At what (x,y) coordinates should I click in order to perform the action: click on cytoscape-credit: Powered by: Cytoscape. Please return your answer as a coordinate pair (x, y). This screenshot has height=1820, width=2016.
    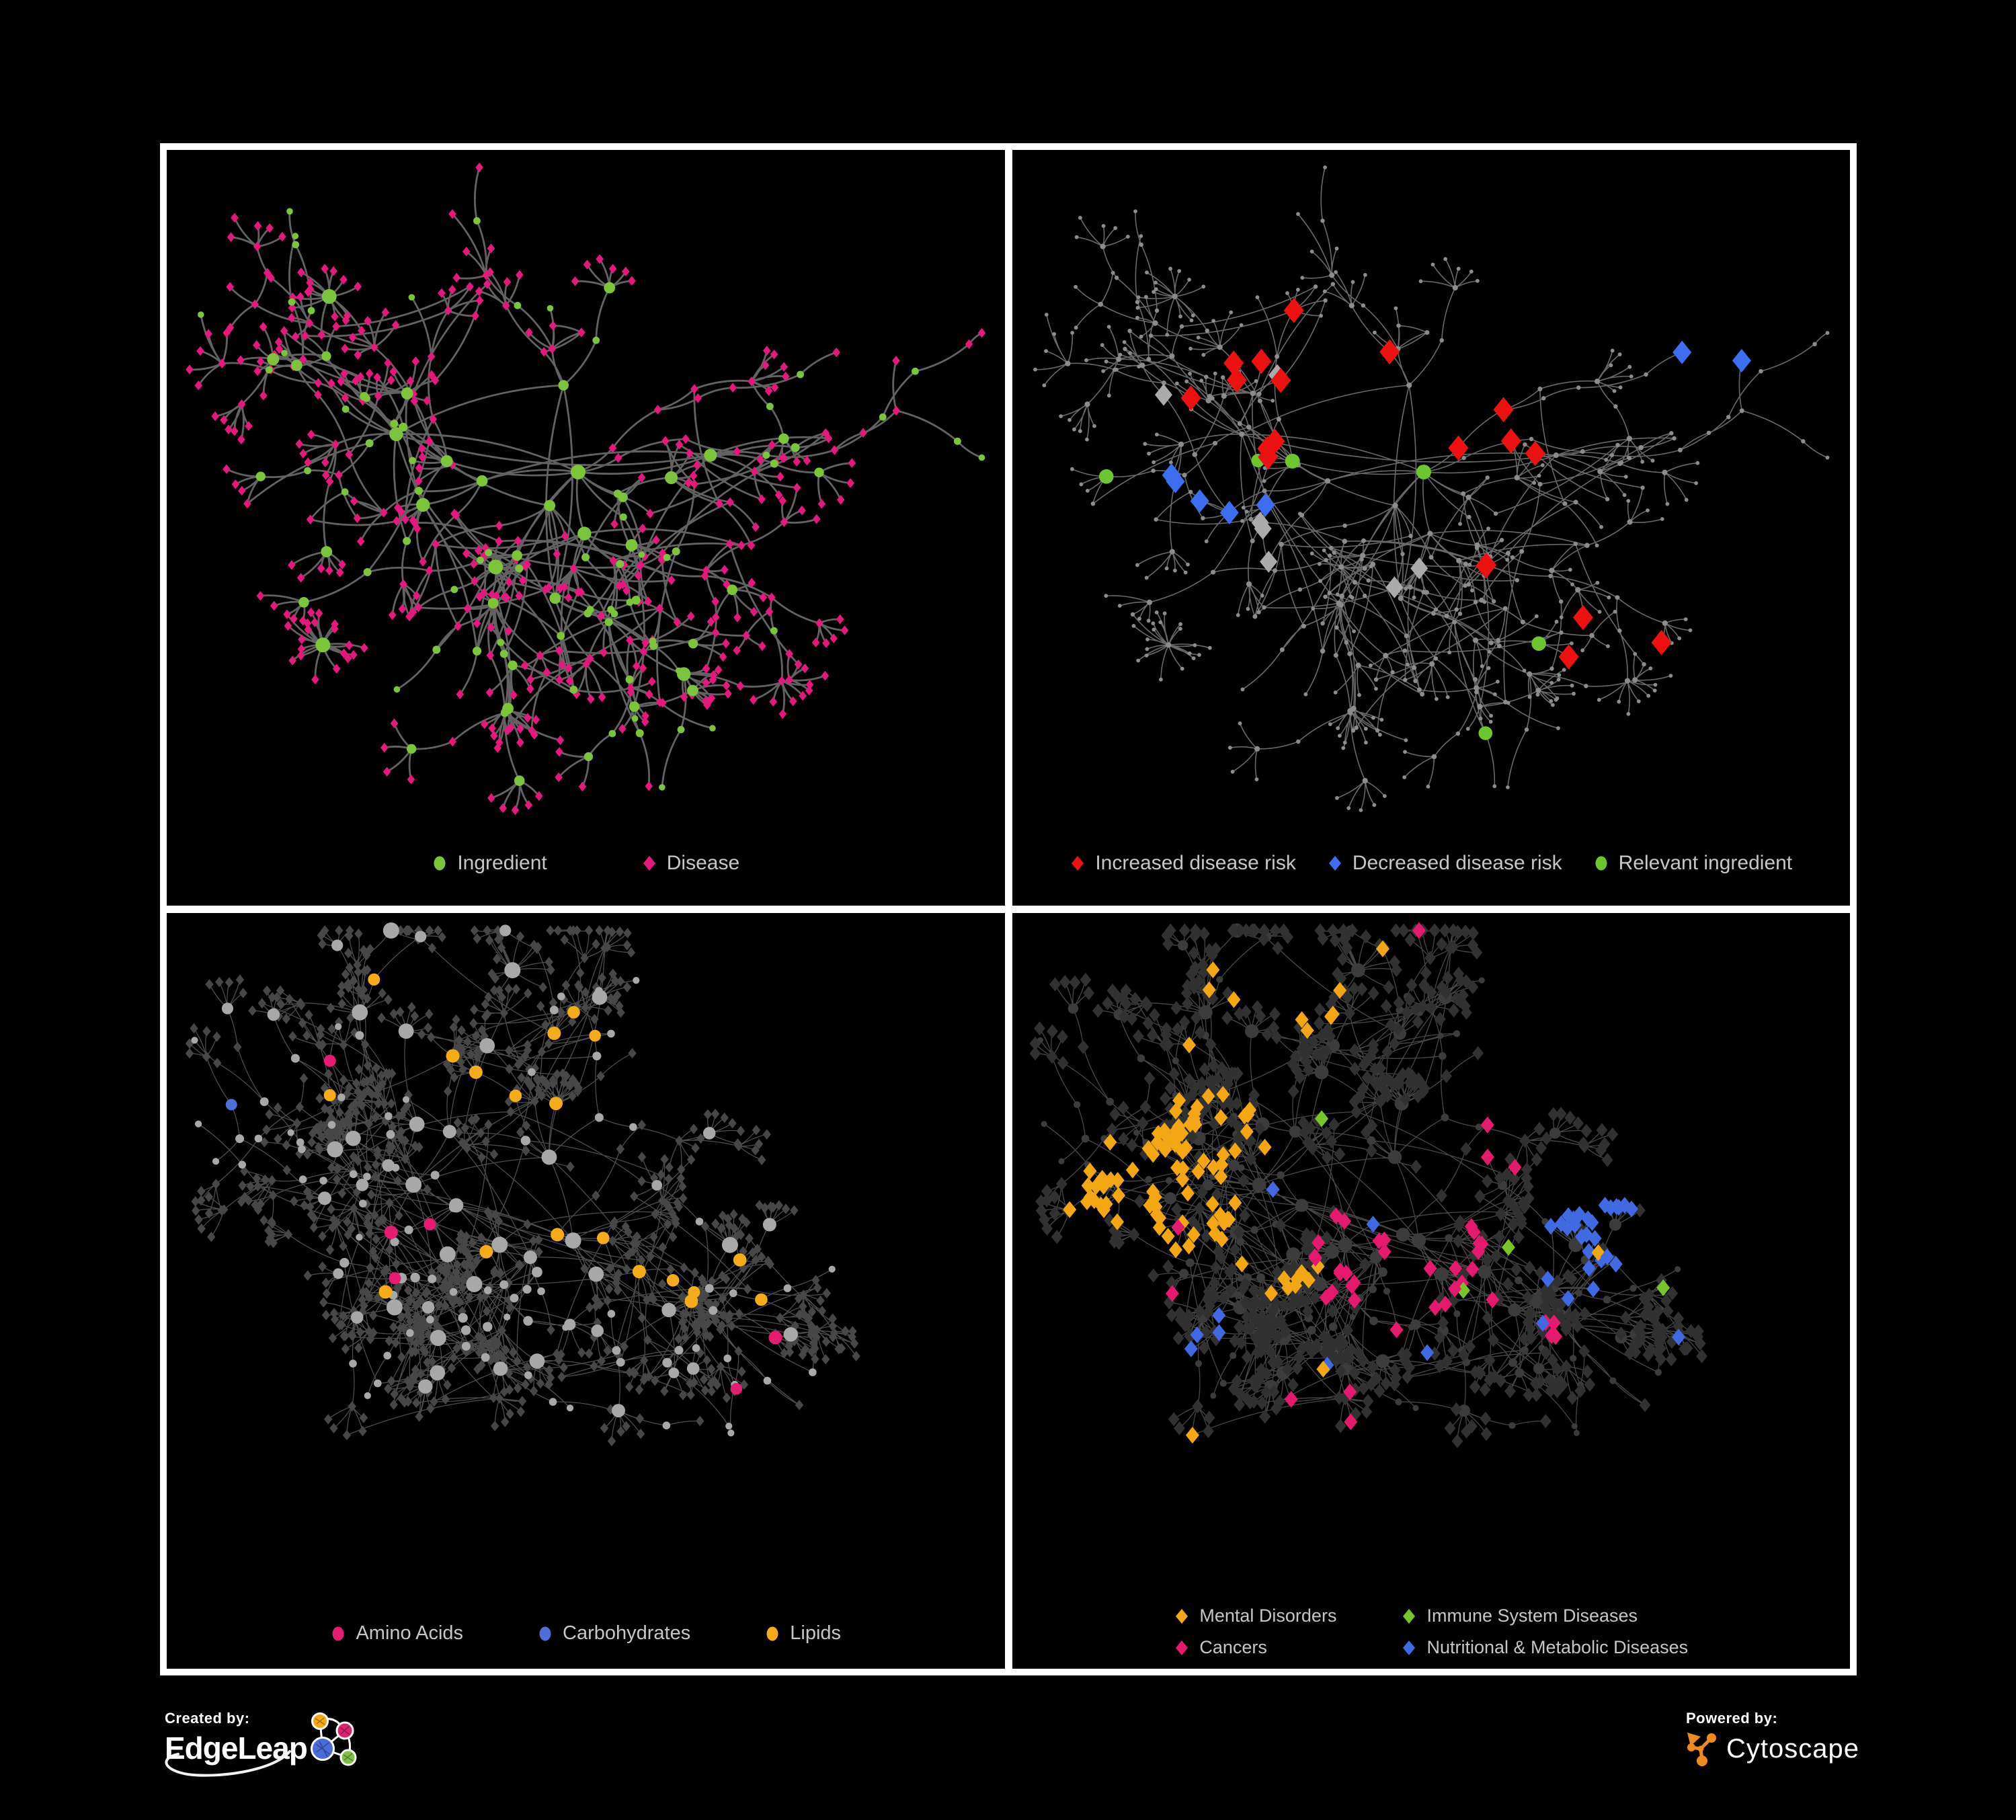
    Looking at the image, I should click on (1807, 1739).